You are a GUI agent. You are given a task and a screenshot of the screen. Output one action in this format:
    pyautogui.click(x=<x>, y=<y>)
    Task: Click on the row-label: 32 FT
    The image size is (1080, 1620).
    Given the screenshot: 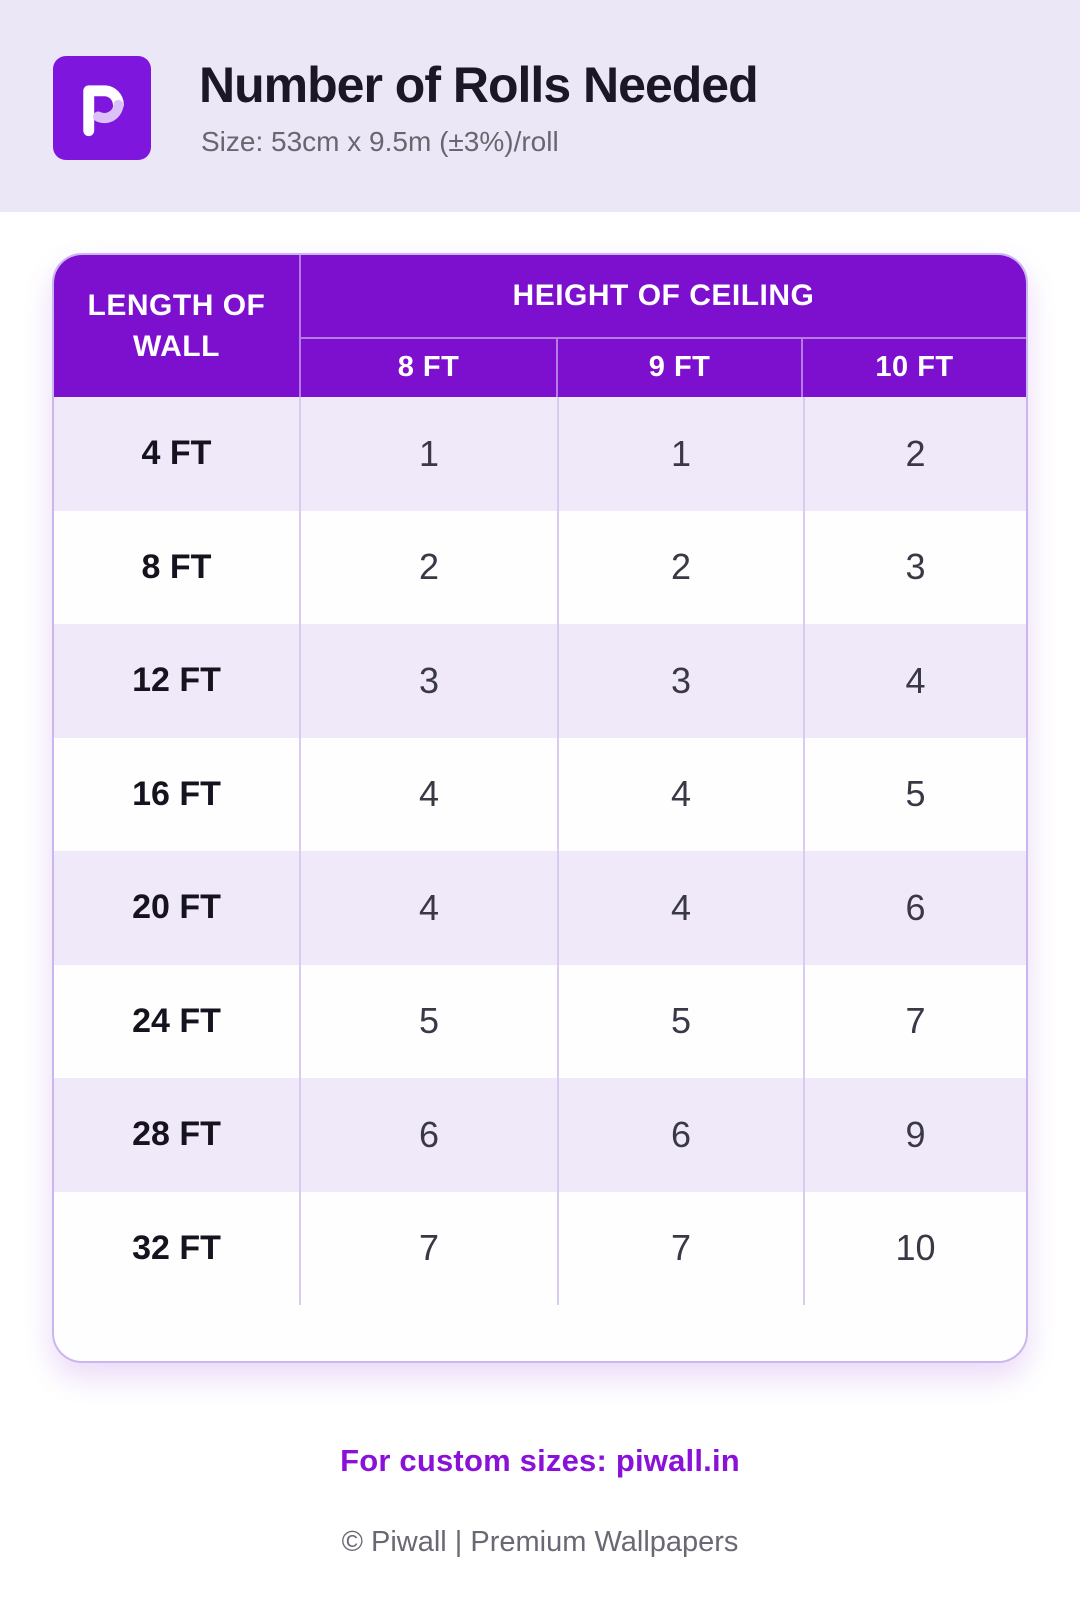 What is the action you would take?
    pyautogui.click(x=176, y=1247)
    